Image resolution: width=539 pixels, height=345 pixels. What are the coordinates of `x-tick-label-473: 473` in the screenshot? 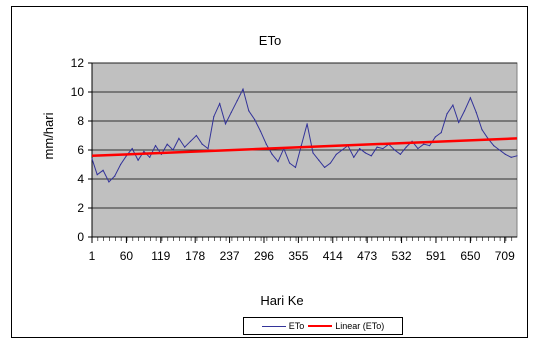 It's located at (367, 256).